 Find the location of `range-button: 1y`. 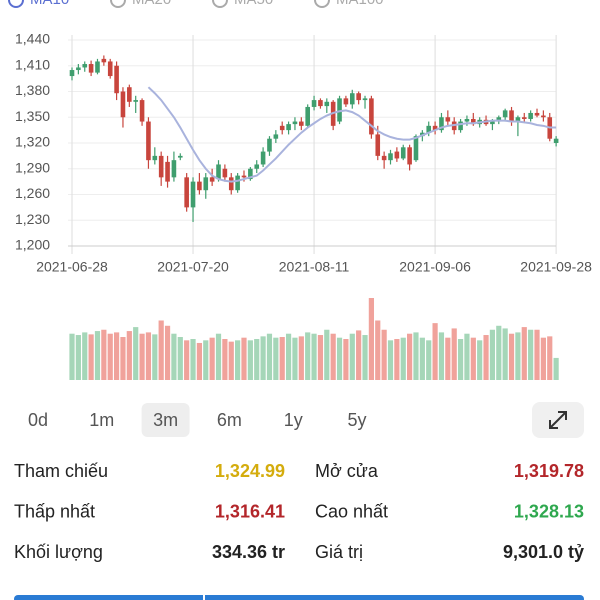

range-button: 1y is located at coordinates (293, 420).